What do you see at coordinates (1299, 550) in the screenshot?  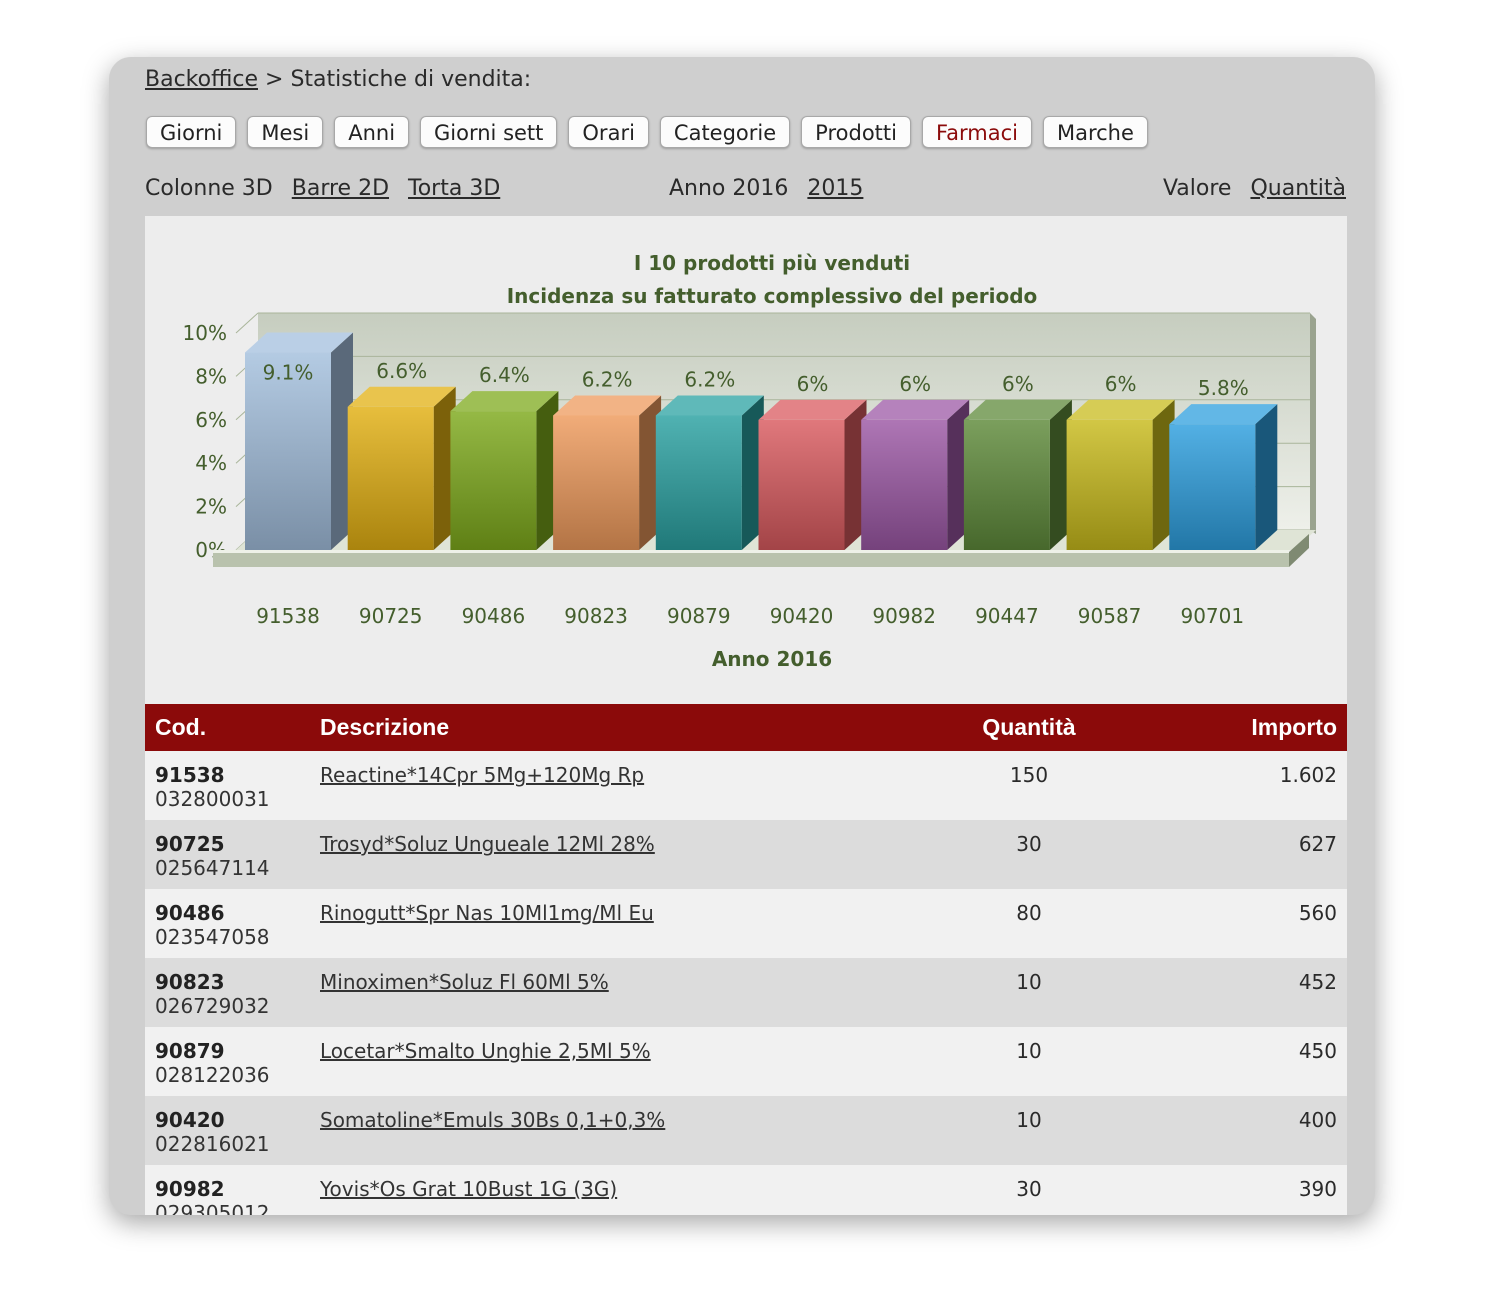 I see `chart-floor-side` at bounding box center [1299, 550].